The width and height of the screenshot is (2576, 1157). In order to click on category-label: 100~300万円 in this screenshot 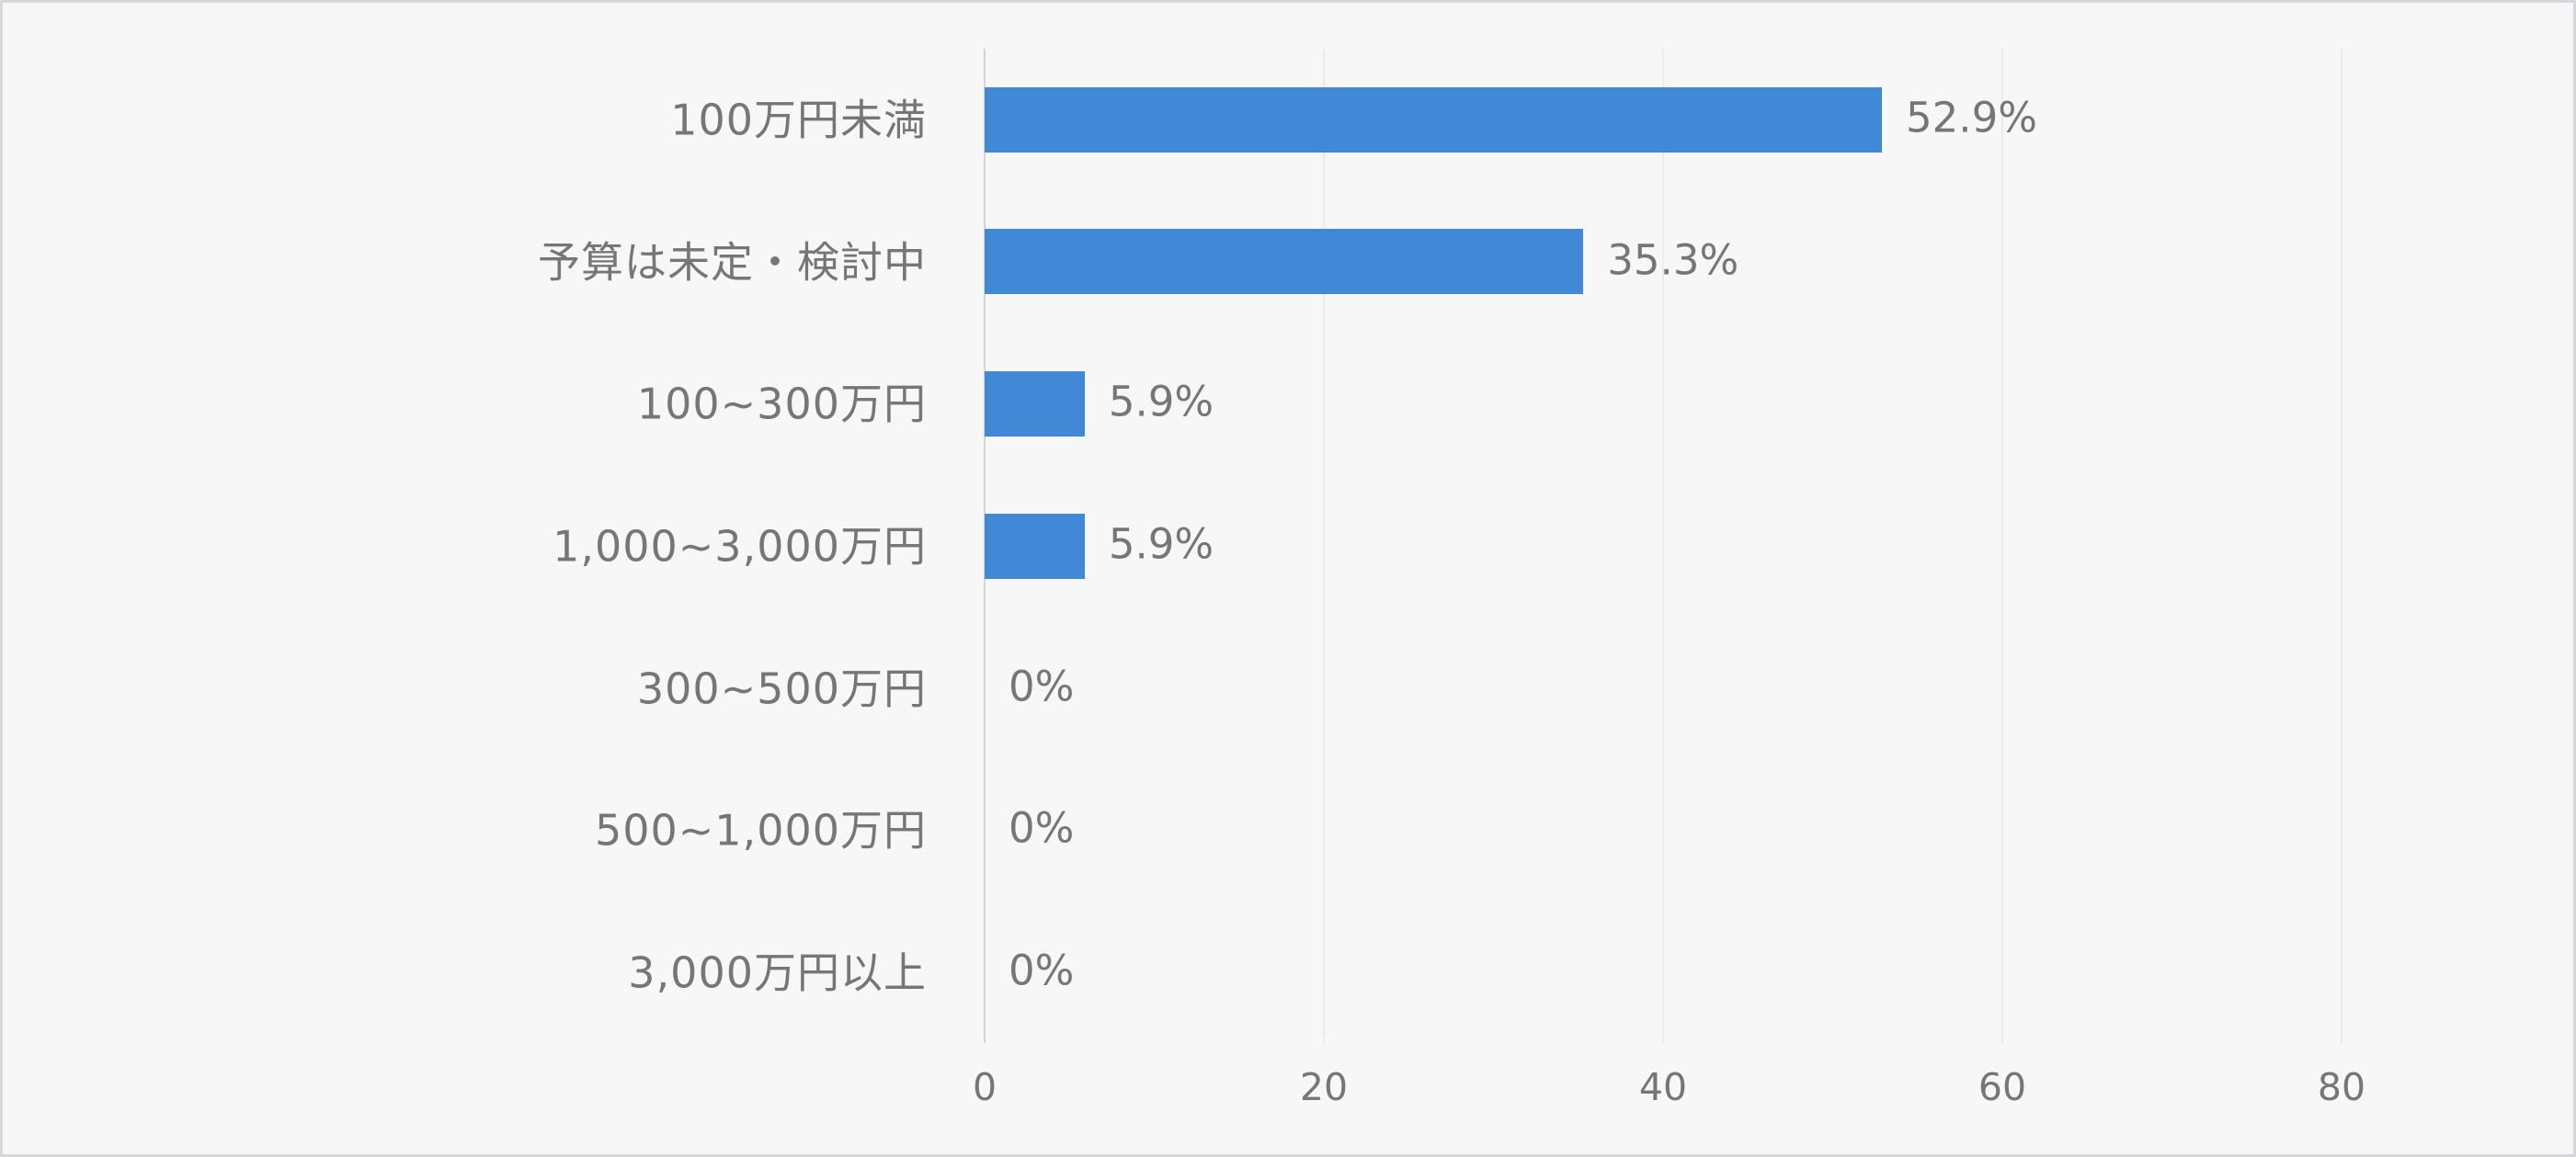, I will do `click(781, 404)`.